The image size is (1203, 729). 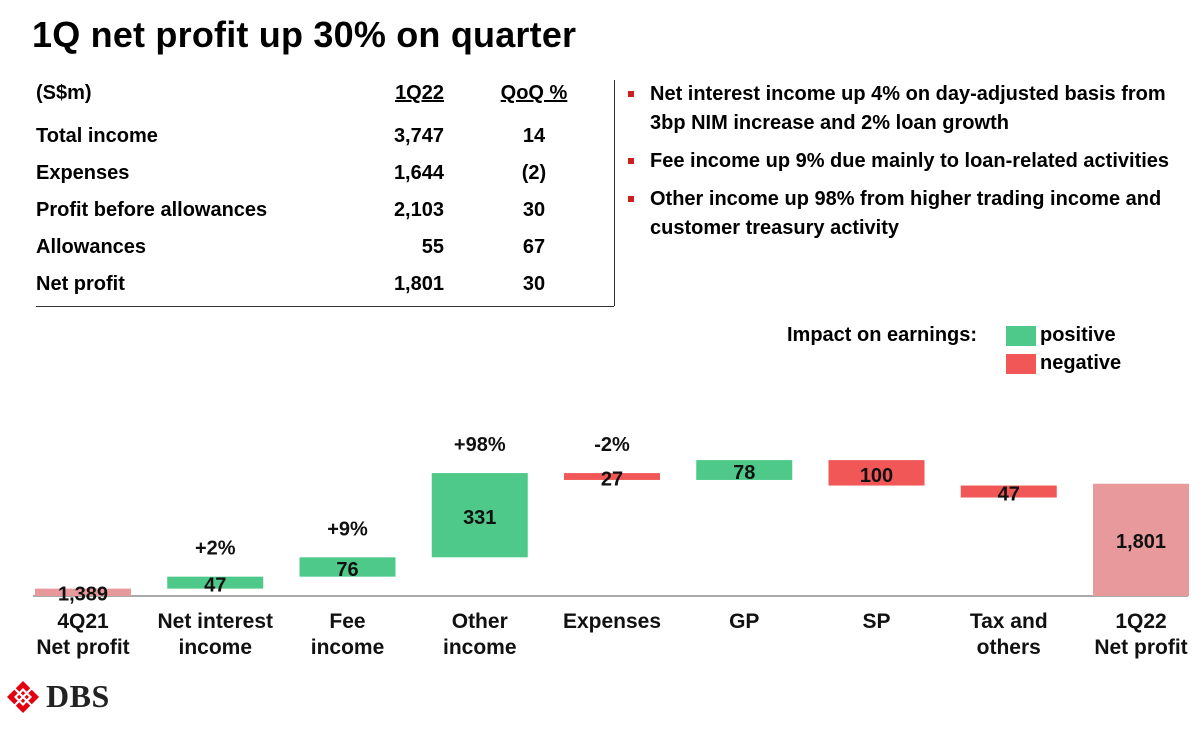 What do you see at coordinates (534, 136) in the screenshot?
I see `row-change: 14` at bounding box center [534, 136].